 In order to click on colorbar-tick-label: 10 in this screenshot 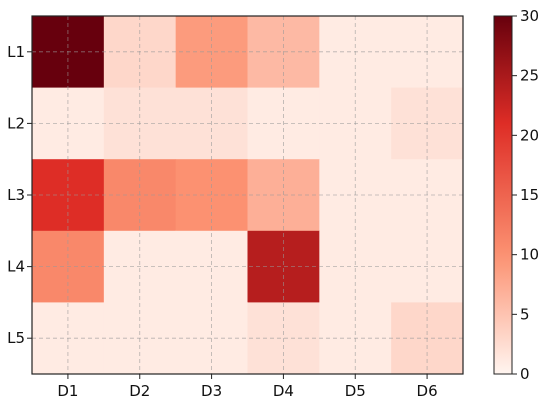, I will do `click(529, 255)`.